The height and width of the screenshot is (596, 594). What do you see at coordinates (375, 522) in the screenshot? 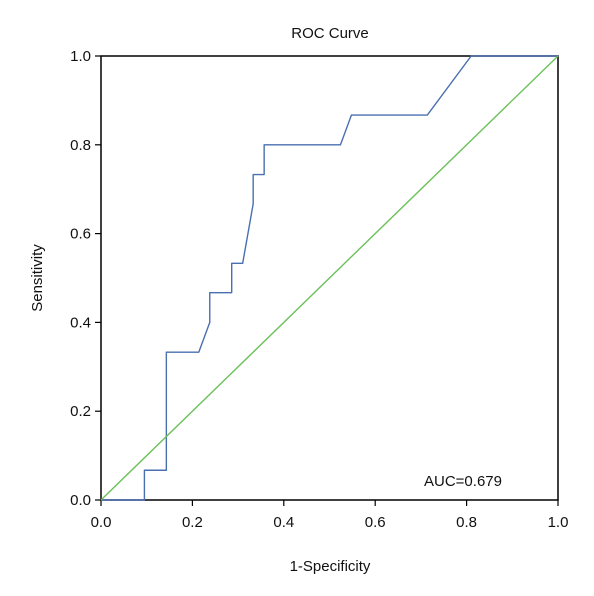
I see `x-tick-label: 0.6` at bounding box center [375, 522].